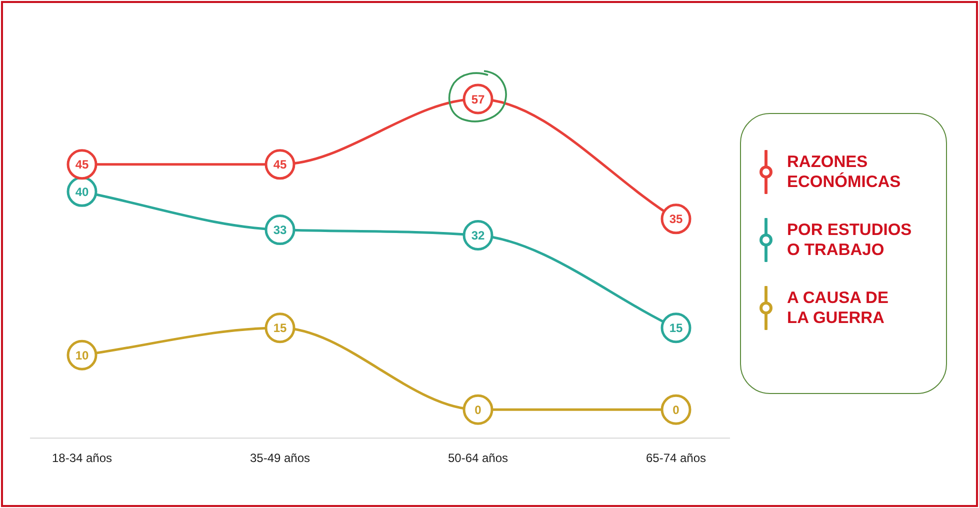 Image resolution: width=979 pixels, height=508 pixels. Describe the element at coordinates (280, 230) in the screenshot. I see `data-label: 33` at that location.